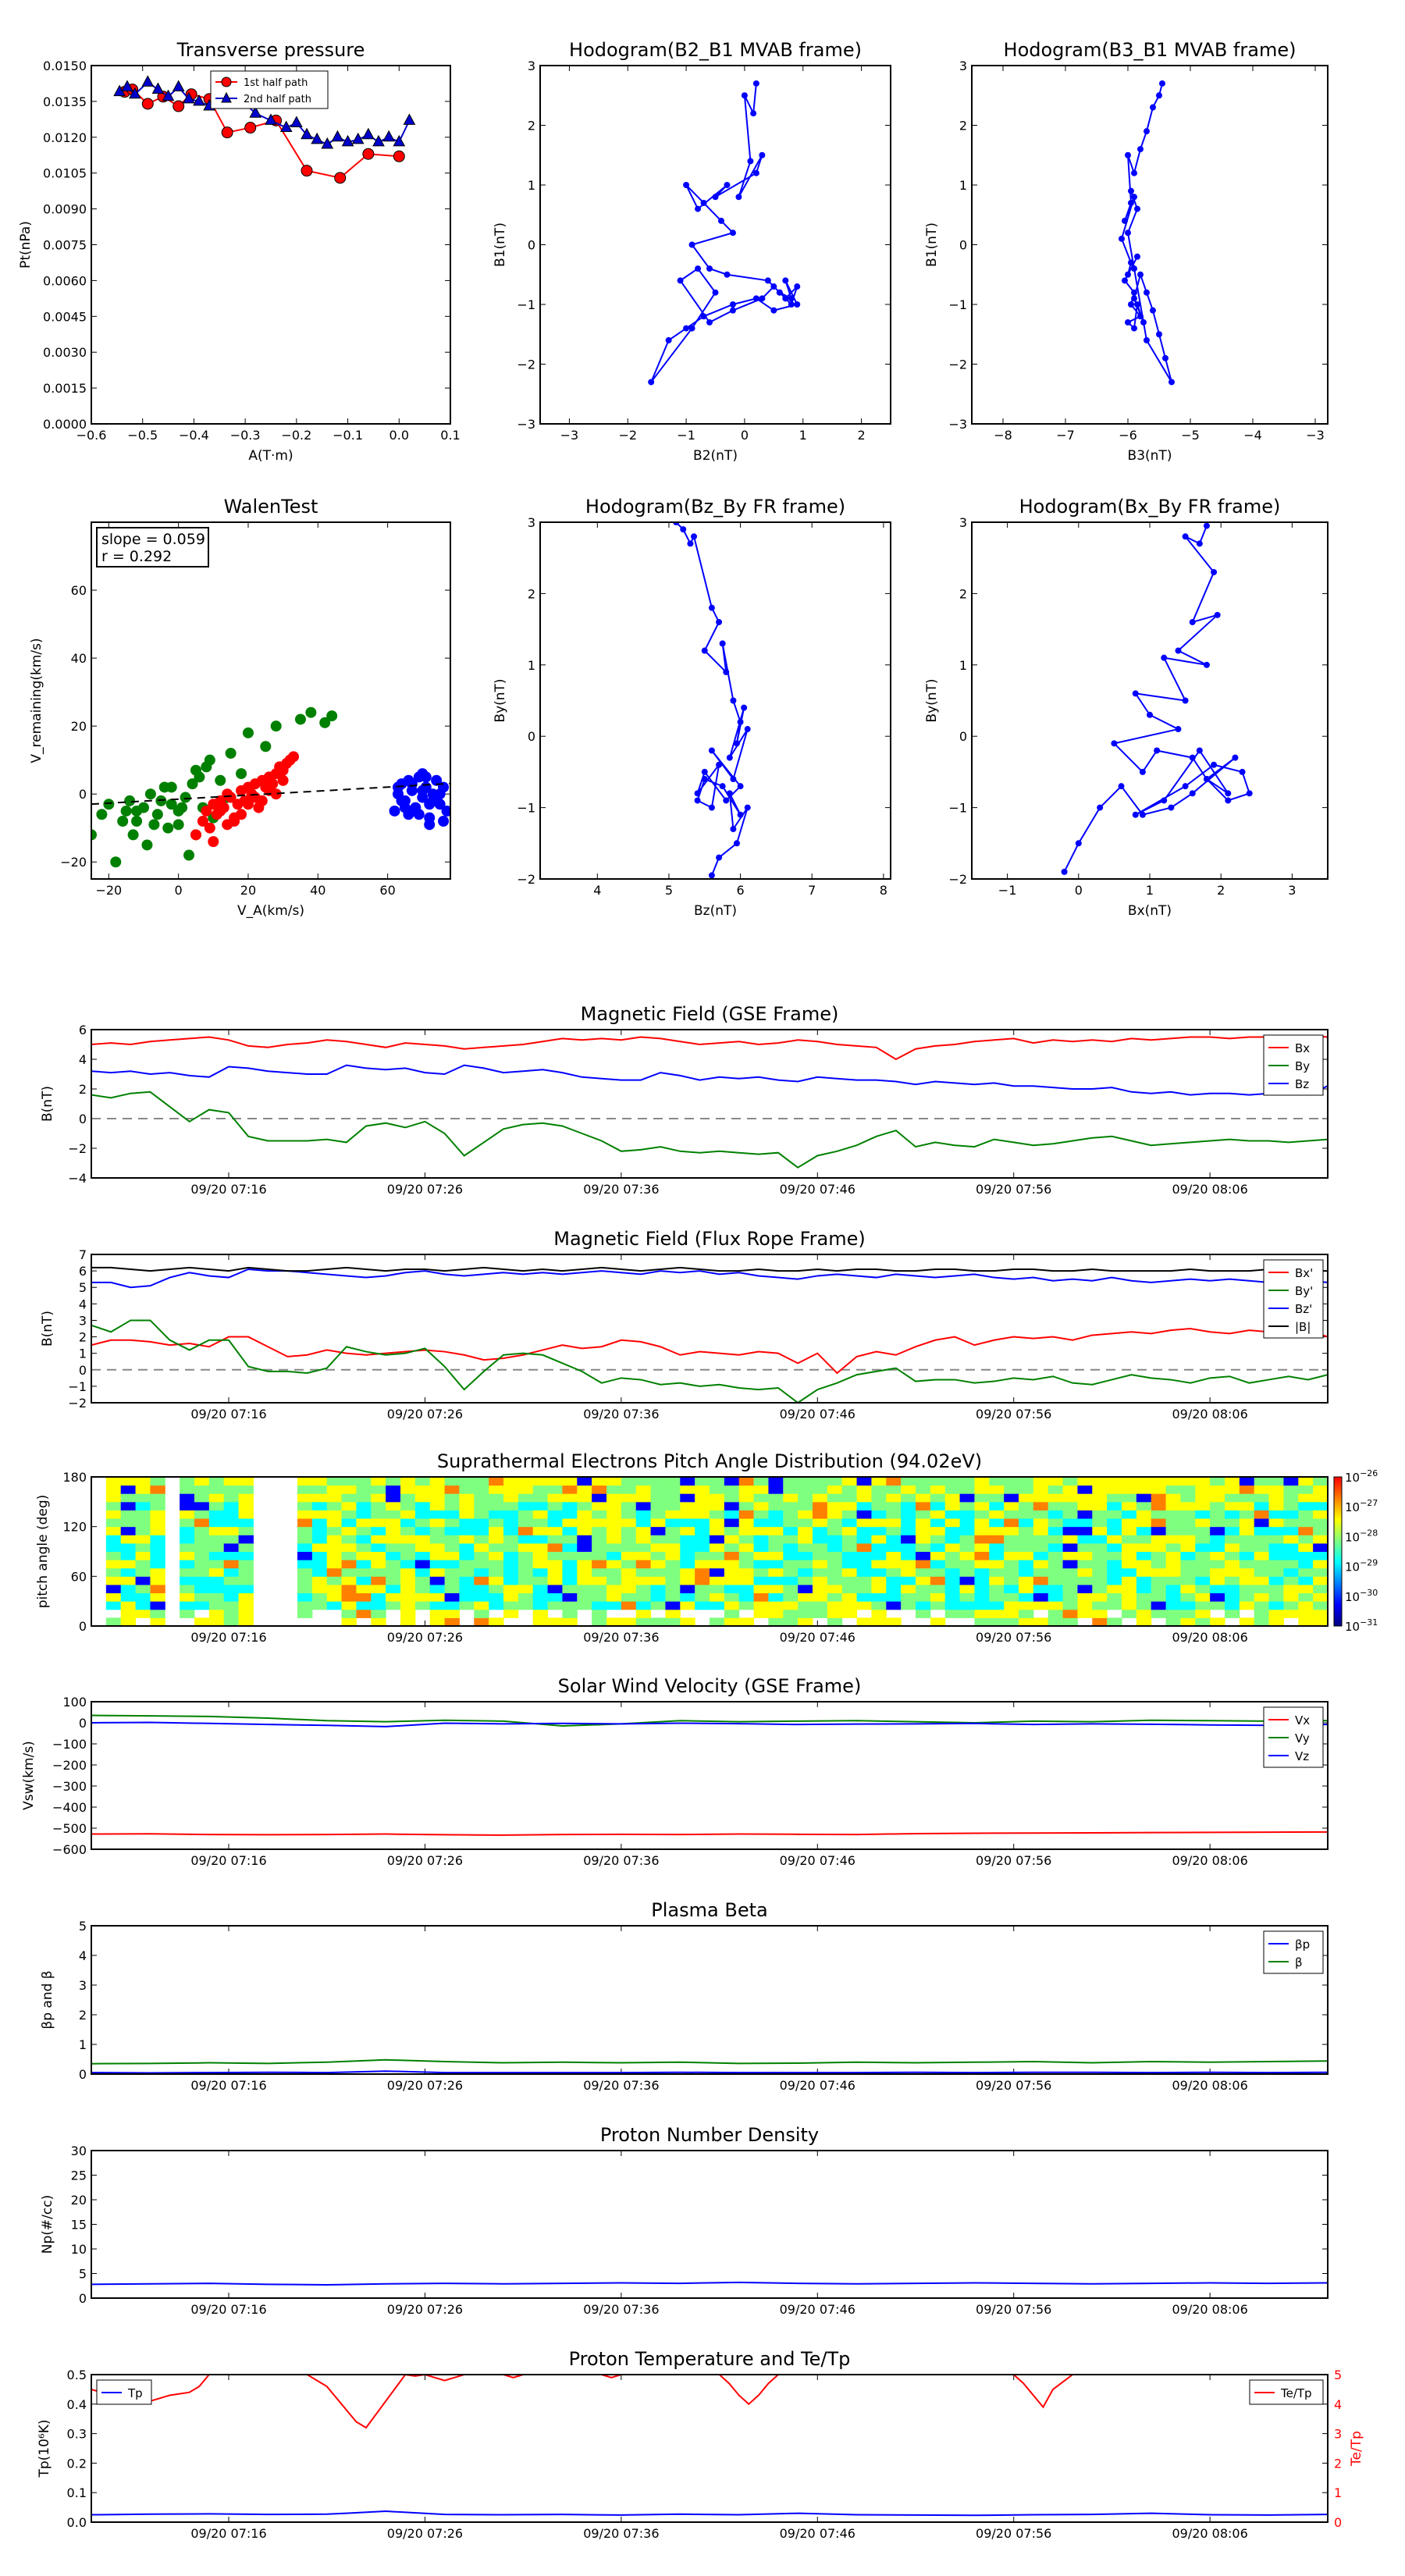 Image resolution: width=1405 pixels, height=2576 pixels. I want to click on x-tick-label: 09/20 07:46, so click(818, 1414).